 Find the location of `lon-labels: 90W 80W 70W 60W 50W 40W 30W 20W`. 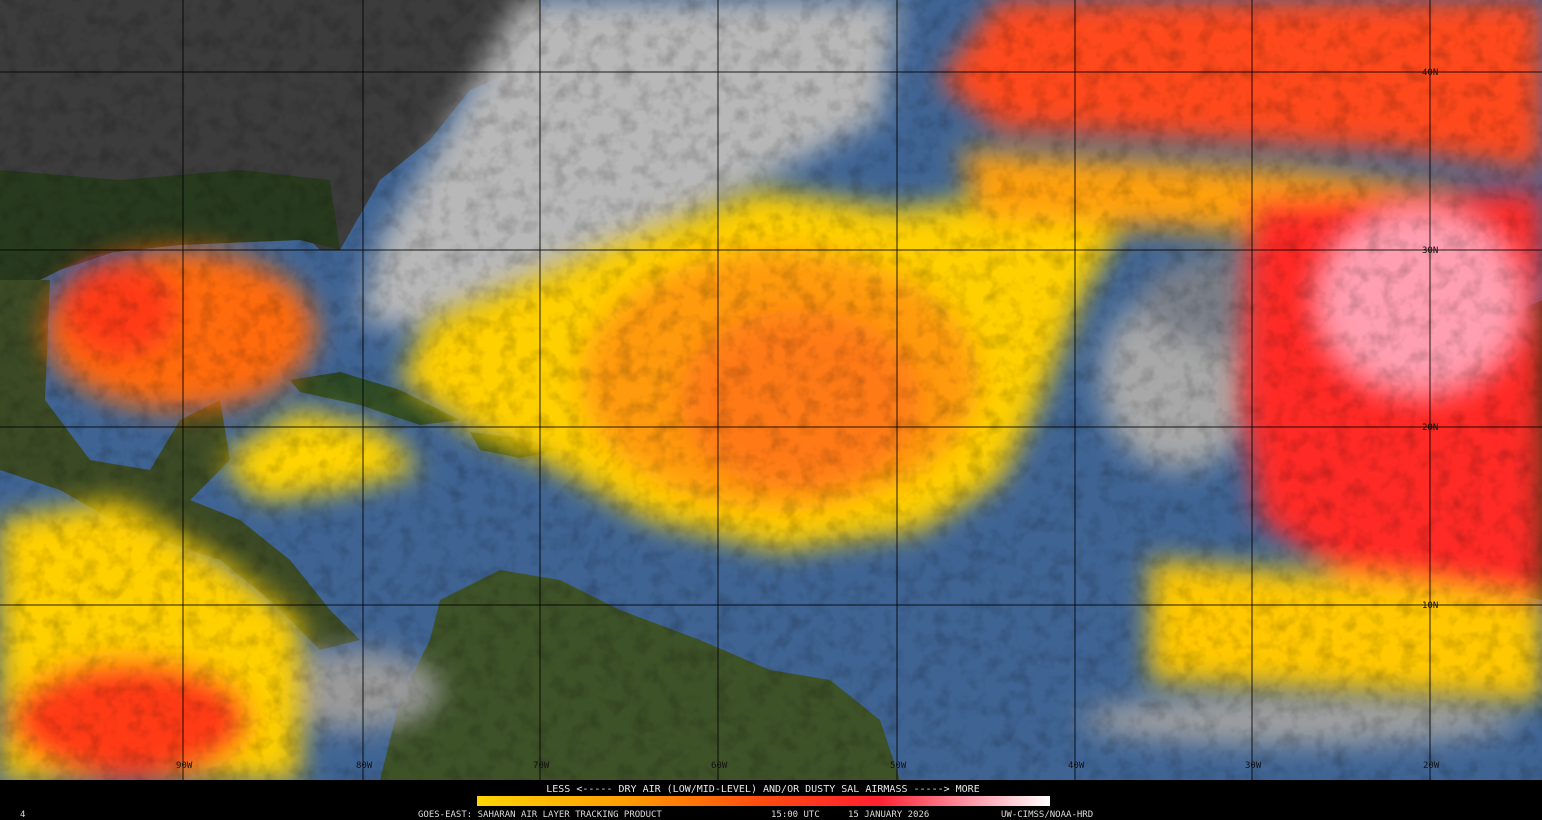

lon-labels: 90W 80W 70W 60W 50W 40W 30W 20W is located at coordinates (808, 766).